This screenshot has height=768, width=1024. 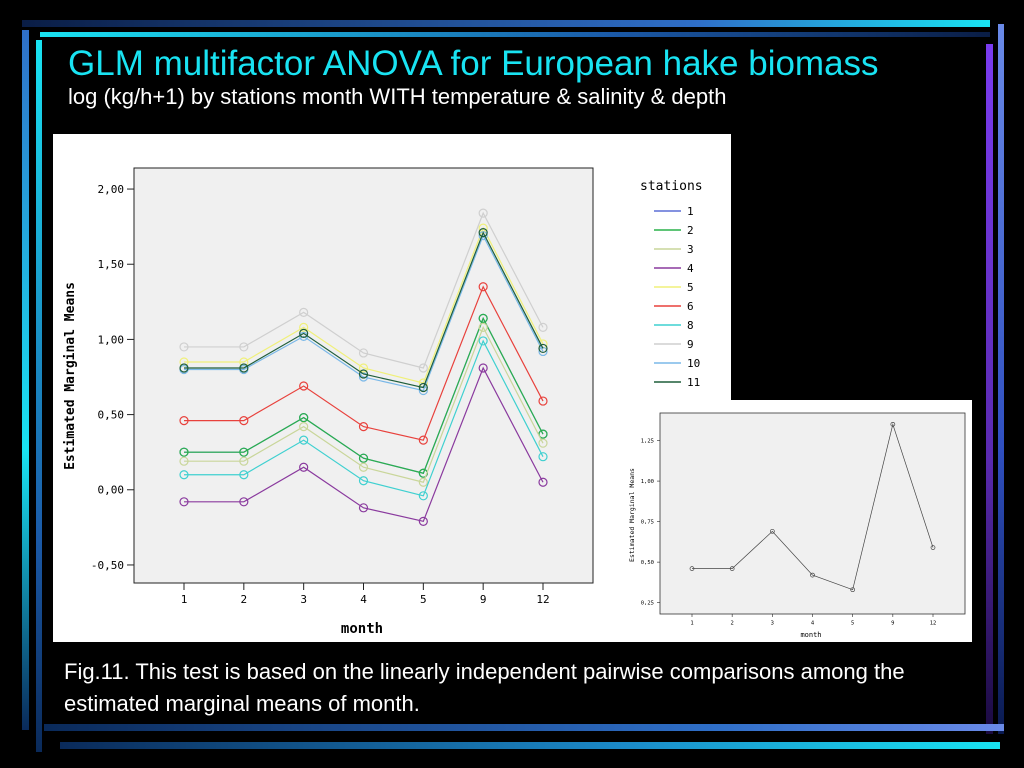 I want to click on main-y-tick-label: 1,50, so click(x=111, y=264).